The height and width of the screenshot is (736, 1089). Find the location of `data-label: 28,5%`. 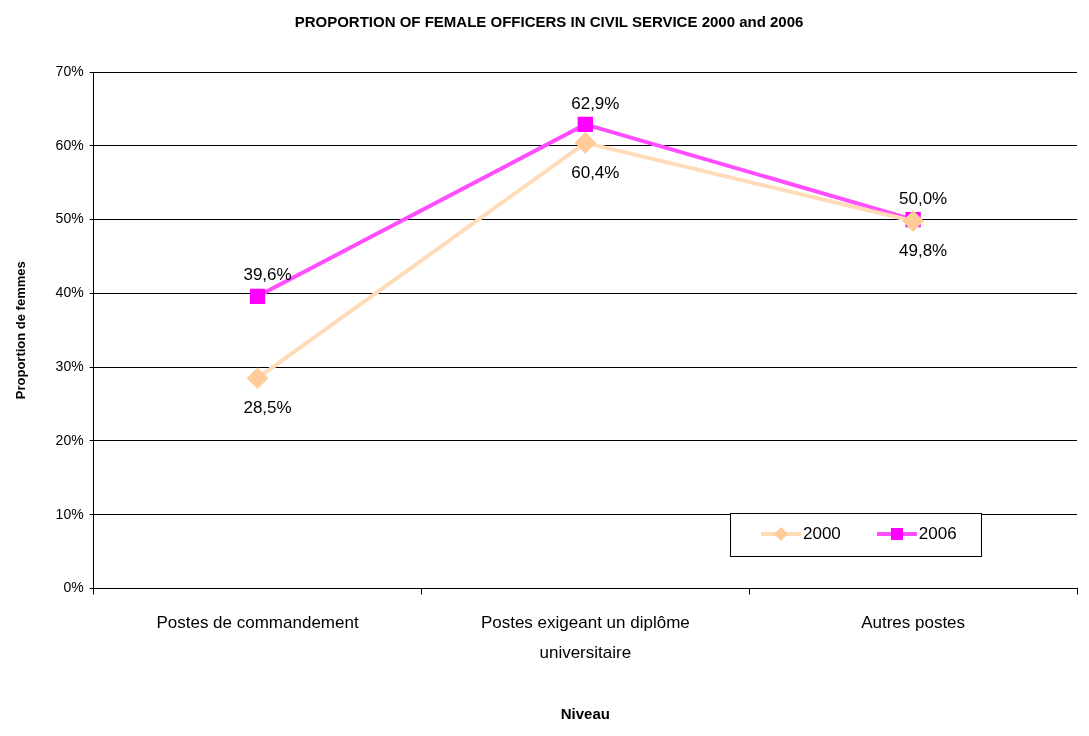

data-label: 28,5% is located at coordinates (267, 408).